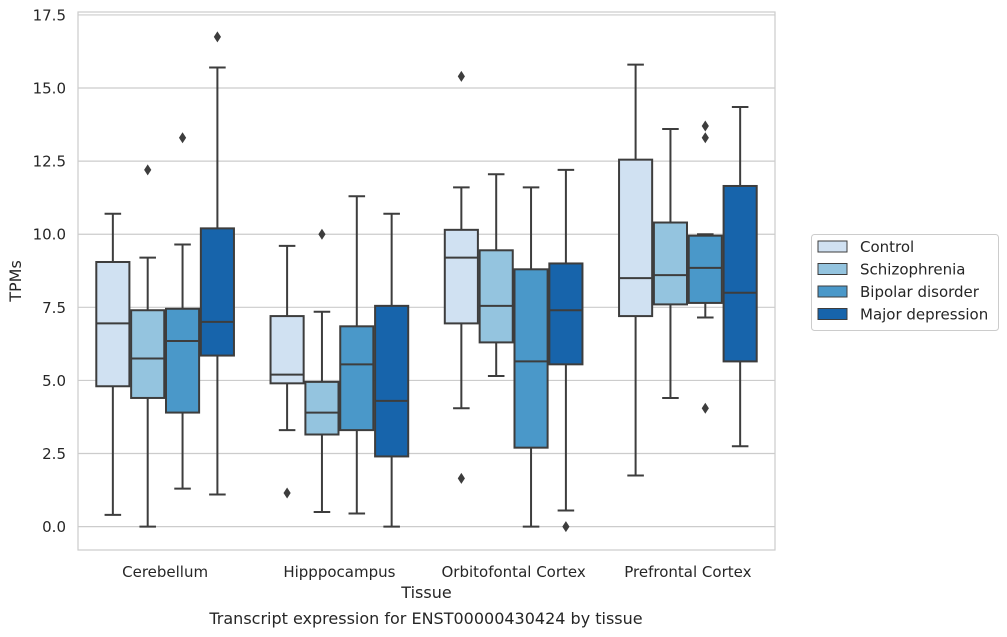  I want to click on y-tick-label: 12.5, so click(49, 162).